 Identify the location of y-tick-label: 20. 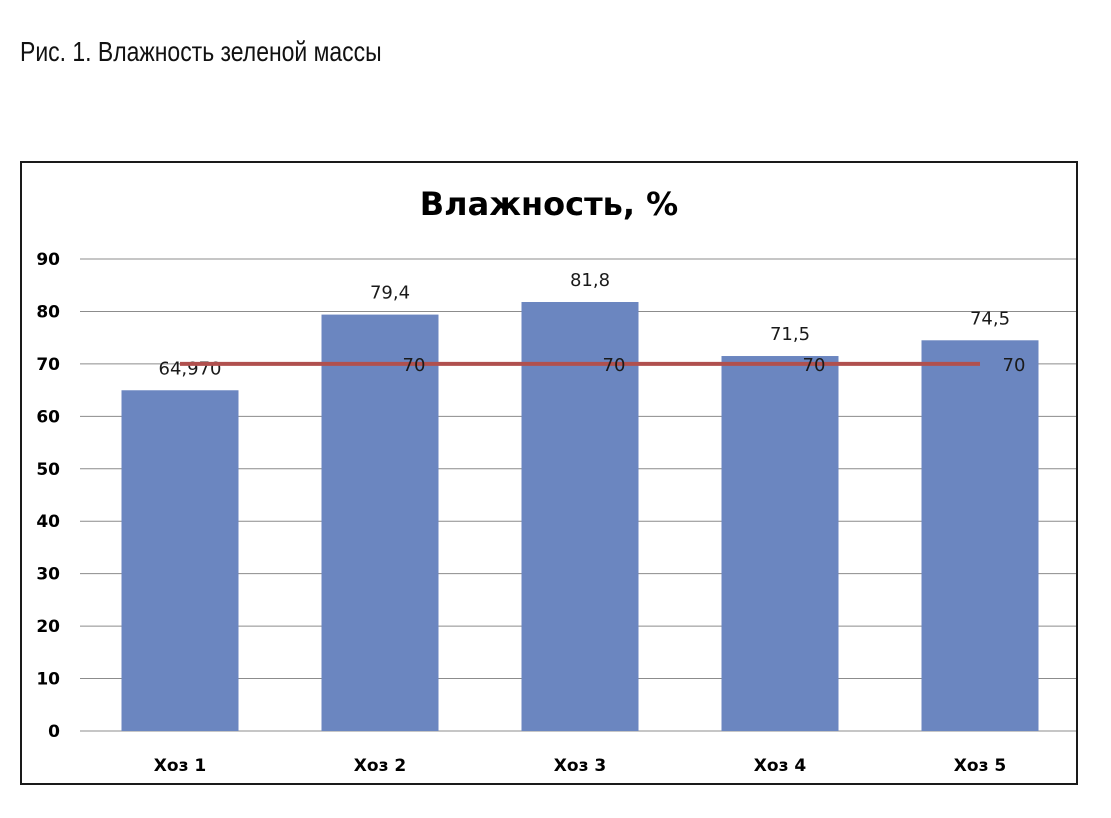
(48, 627).